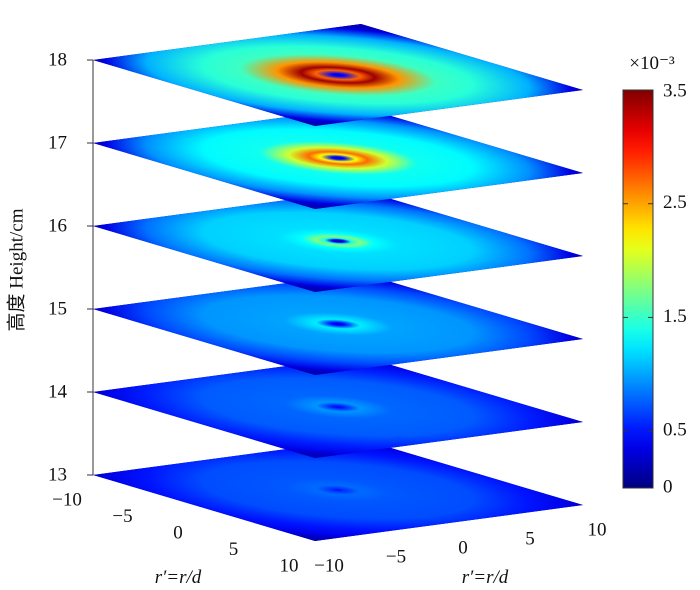 The width and height of the screenshot is (700, 590). What do you see at coordinates (652, 63) in the screenshot?
I see `colorbar-exponent: ×10⁻³` at bounding box center [652, 63].